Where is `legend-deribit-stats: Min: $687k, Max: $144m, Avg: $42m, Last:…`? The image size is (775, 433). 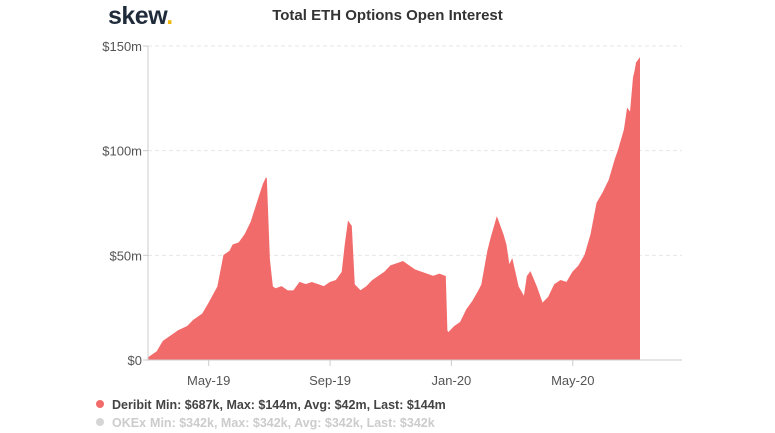 legend-deribit-stats: Min: $687k, Max: $144m, Avg: $42m, Last:… is located at coordinates (300, 405).